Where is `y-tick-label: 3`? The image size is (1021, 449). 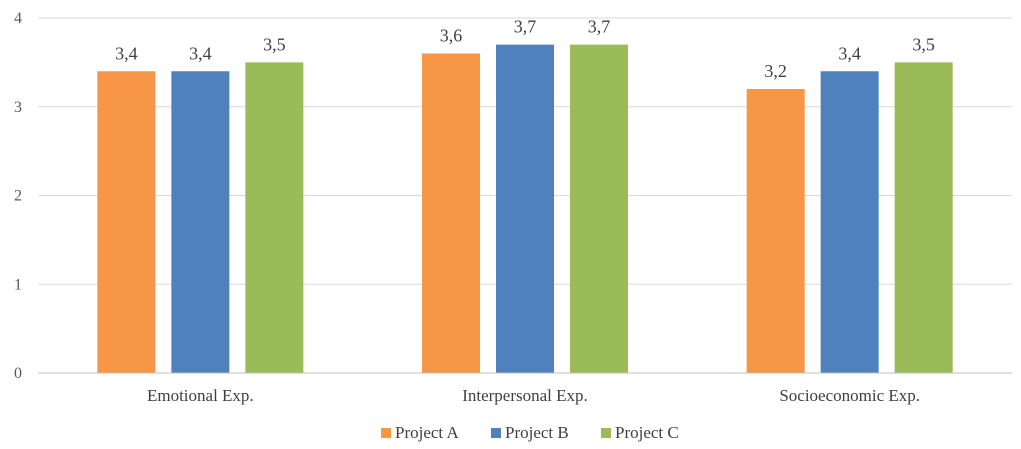 y-tick-label: 3 is located at coordinates (18, 107).